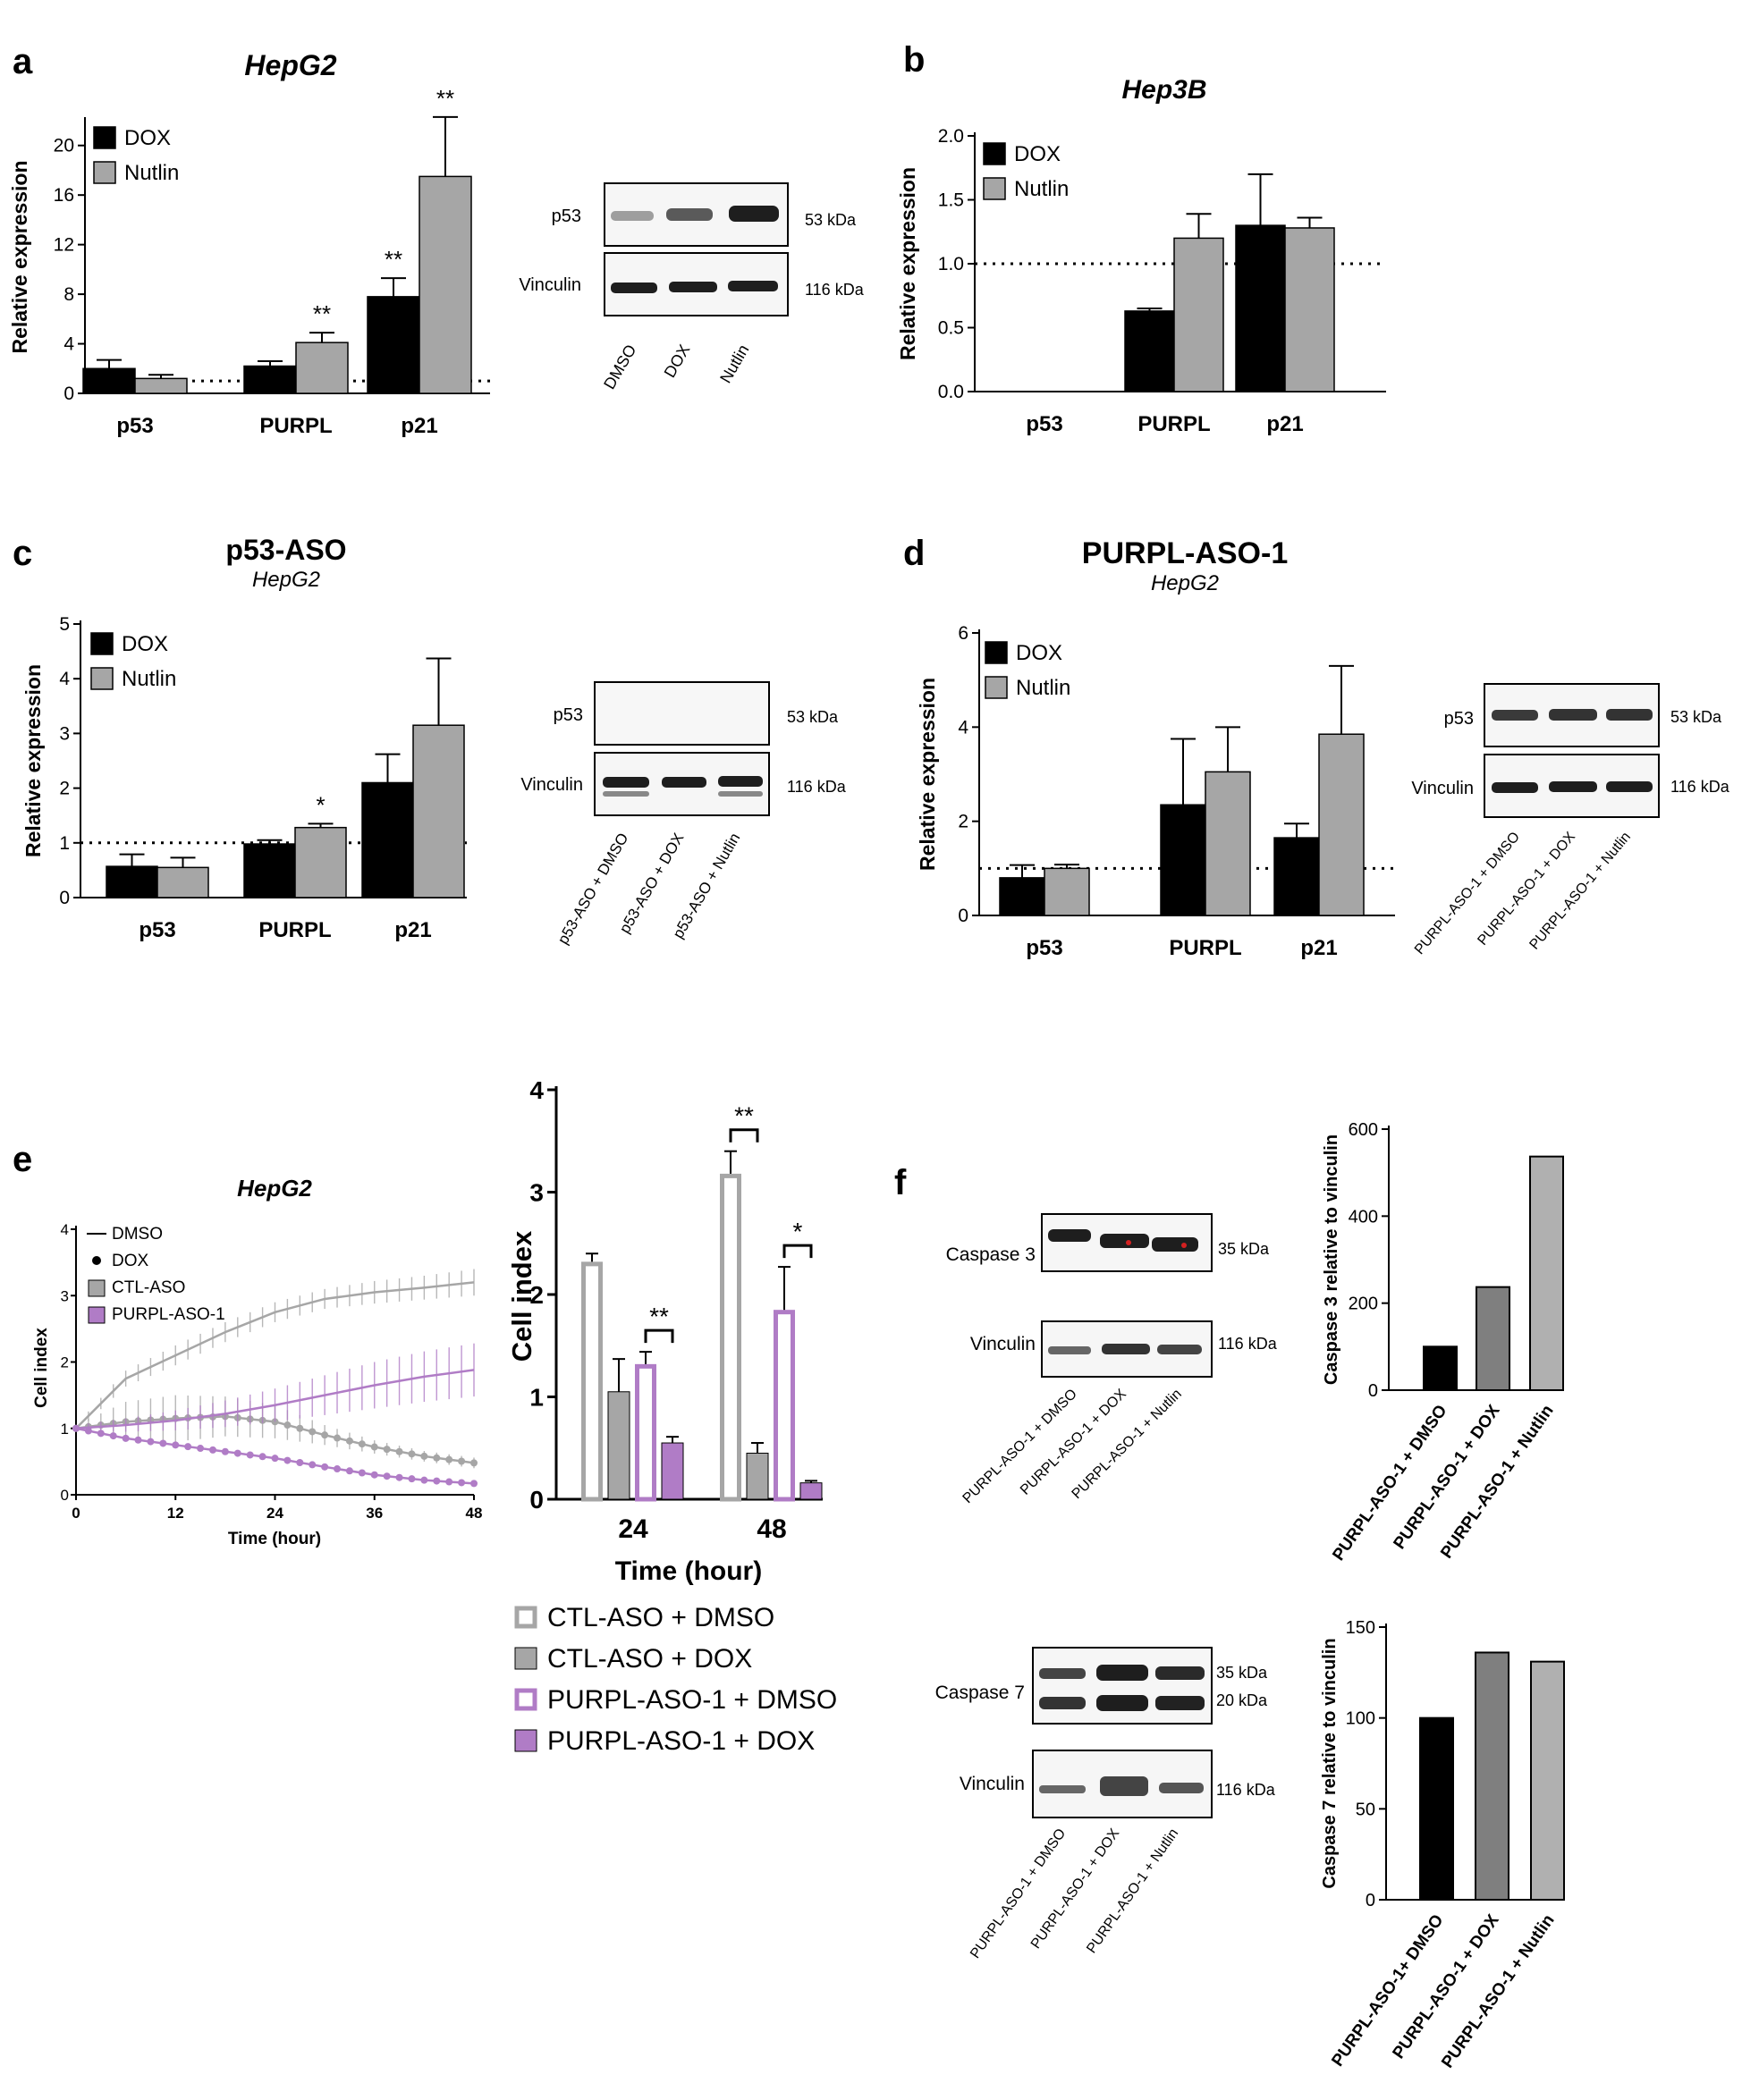  I want to click on blot-f-casp7-frame, so click(1122, 1686).